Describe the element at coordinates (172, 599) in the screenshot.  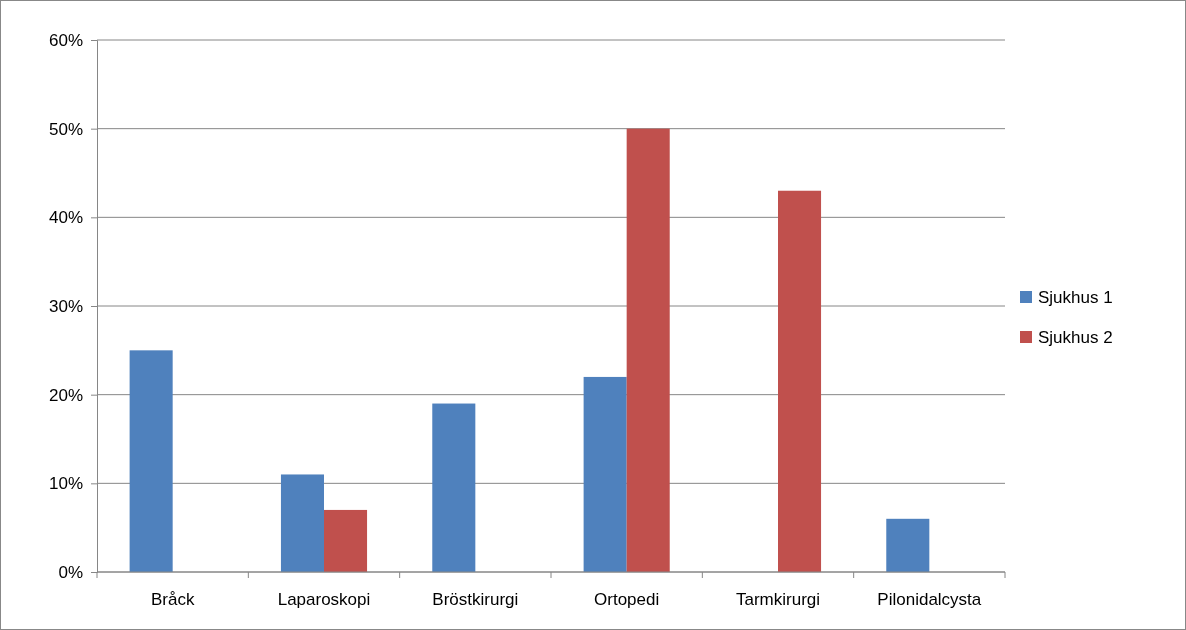
I see `x-tick-label: Bråck` at that location.